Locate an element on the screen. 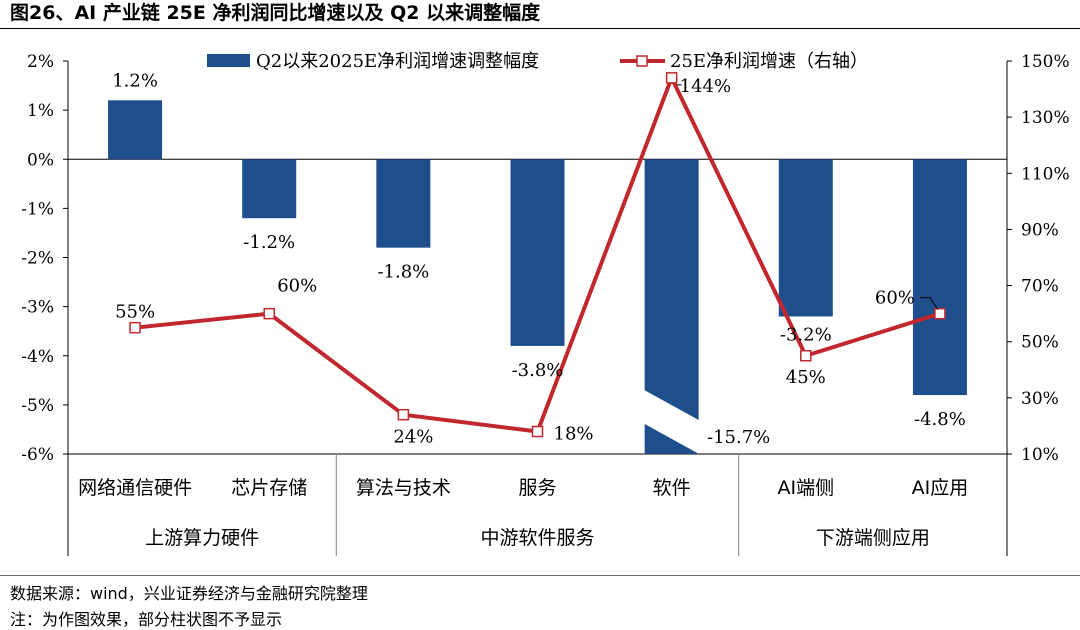 This screenshot has width=1080, height=630. bar-value-label: -3.8% is located at coordinates (538, 370).